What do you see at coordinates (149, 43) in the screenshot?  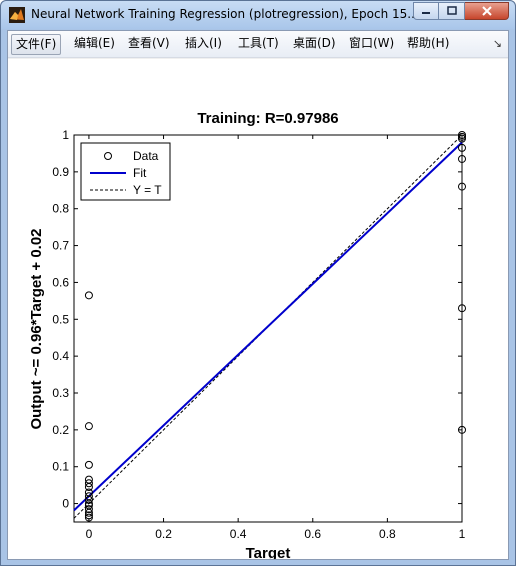 I see `menu-view: 查看(V)` at bounding box center [149, 43].